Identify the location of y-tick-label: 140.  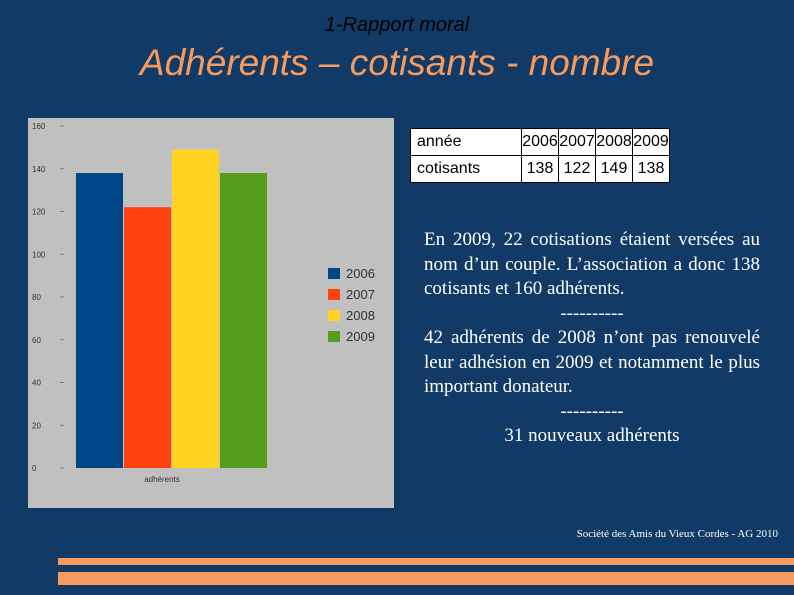
(39, 169).